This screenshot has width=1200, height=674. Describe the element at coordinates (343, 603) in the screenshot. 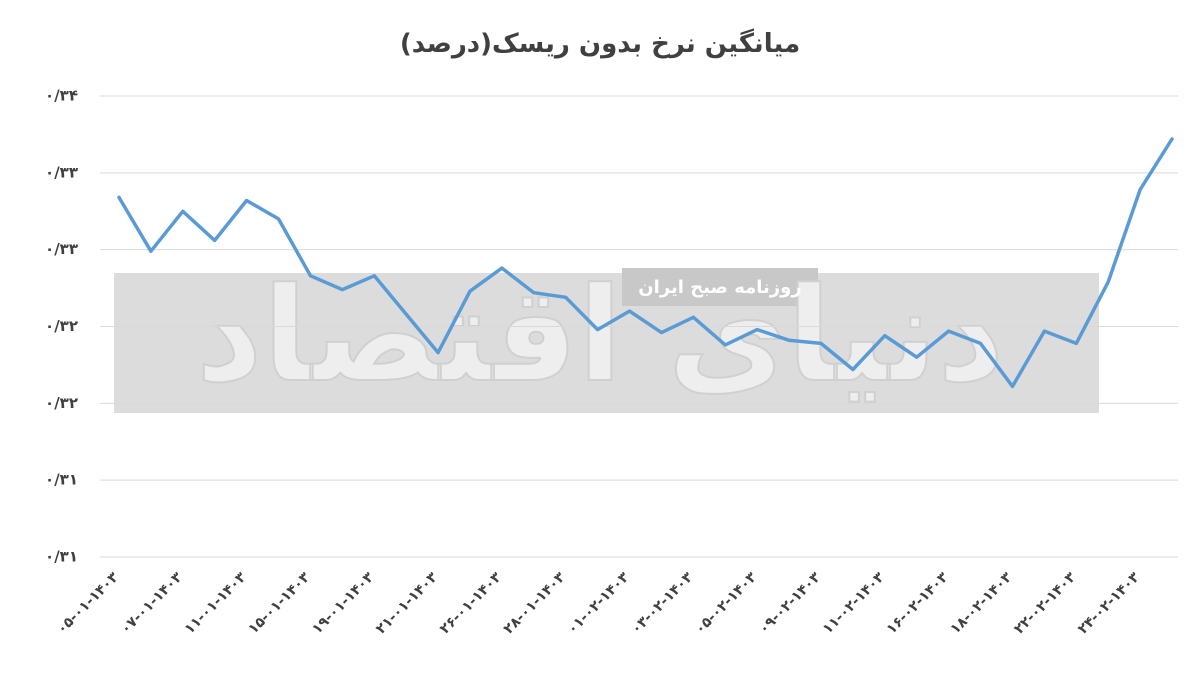

I see `x-tick-label: ۱۹-۰۱-۱۴۰۳` at that location.